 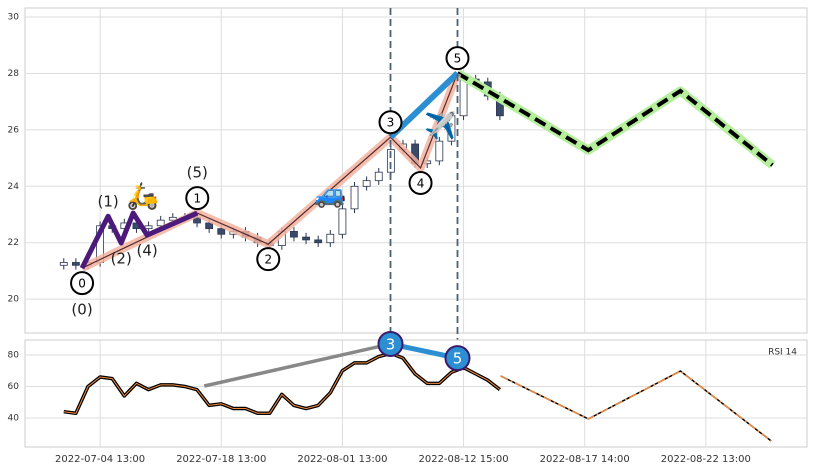 What do you see at coordinates (14, 355) in the screenshot?
I see `y-tick-label: 80` at bounding box center [14, 355].